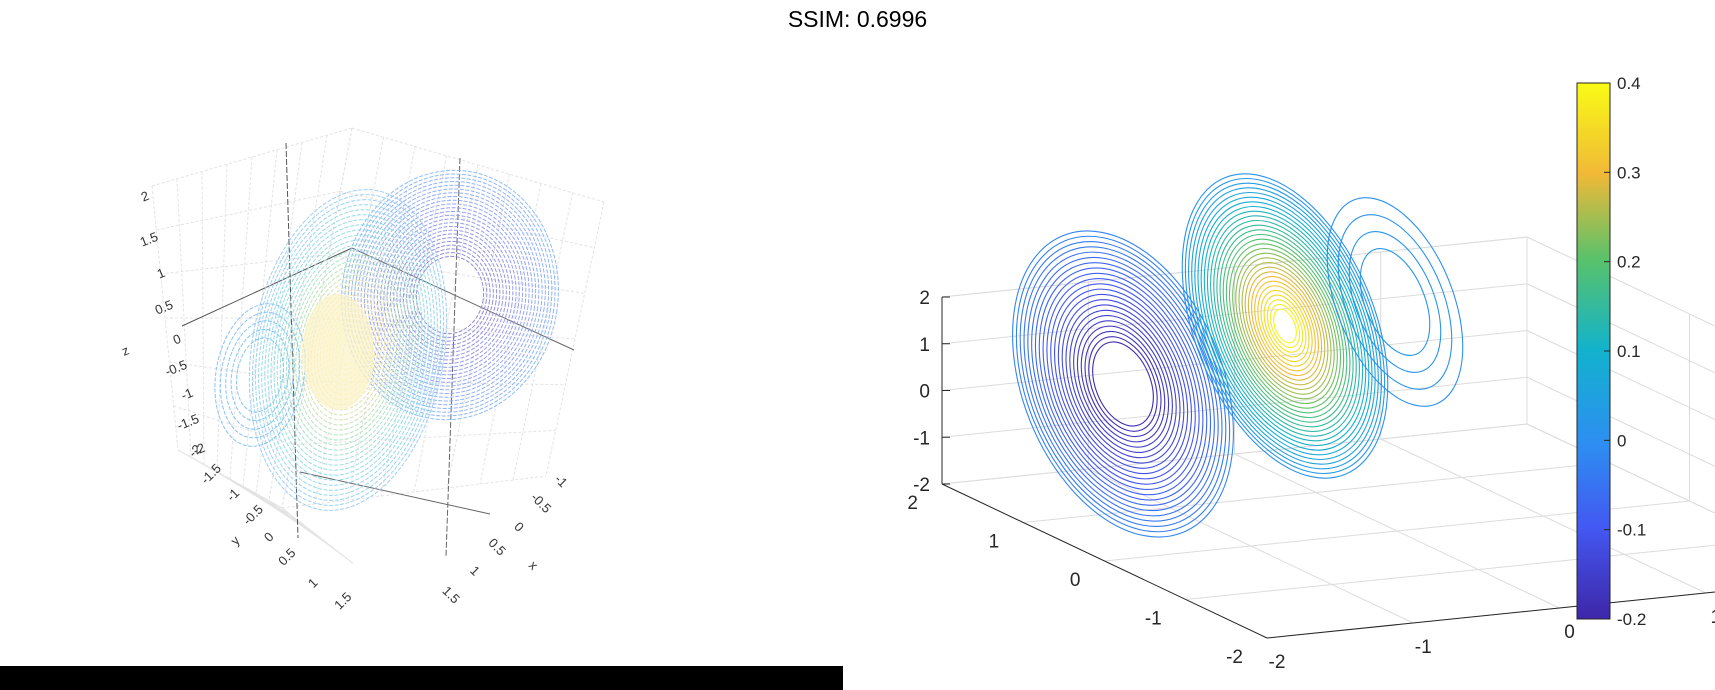 The height and width of the screenshot is (690, 1715). Describe the element at coordinates (164, 307) in the screenshot. I see `z-tick-label: 0.5` at that location.